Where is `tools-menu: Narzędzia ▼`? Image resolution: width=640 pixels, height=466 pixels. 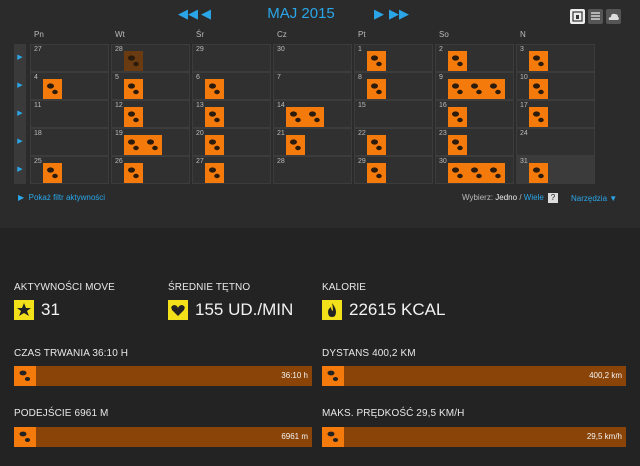
tools-menu: Narzędzia ▼ is located at coordinates (594, 198).